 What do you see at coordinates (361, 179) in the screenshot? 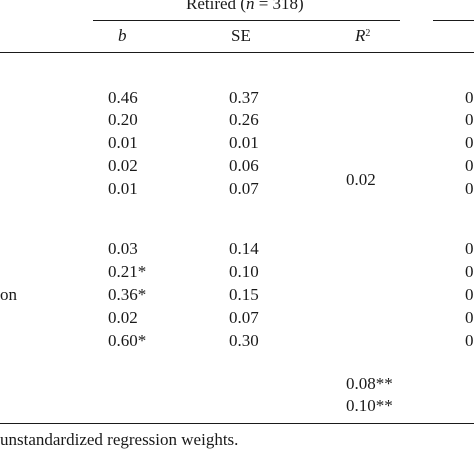
I see `block1-r2-cell: 0.02` at bounding box center [361, 179].